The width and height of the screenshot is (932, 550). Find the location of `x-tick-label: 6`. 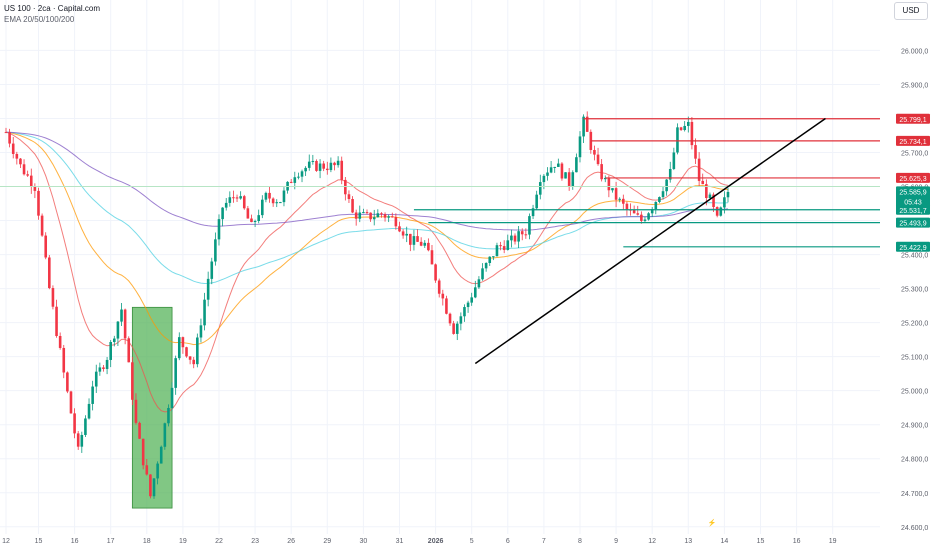

x-tick-label: 6 is located at coordinates (508, 541).